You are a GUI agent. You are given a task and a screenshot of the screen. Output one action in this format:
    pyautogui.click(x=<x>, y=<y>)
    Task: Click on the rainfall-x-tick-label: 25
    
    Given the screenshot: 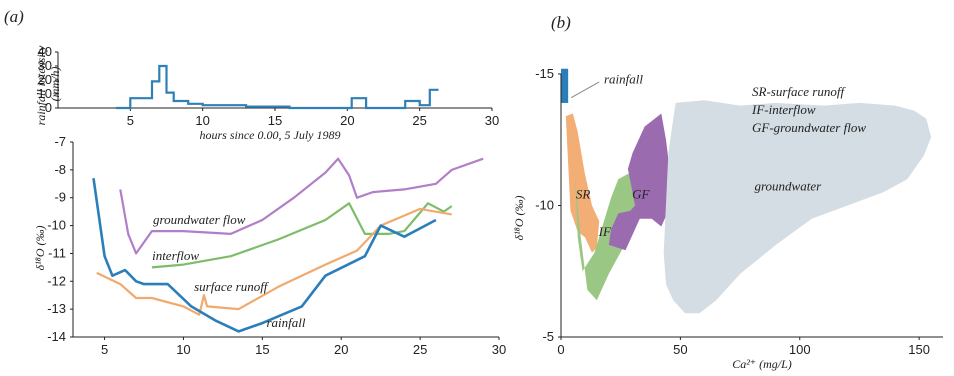 What is the action you would take?
    pyautogui.click(x=419, y=120)
    